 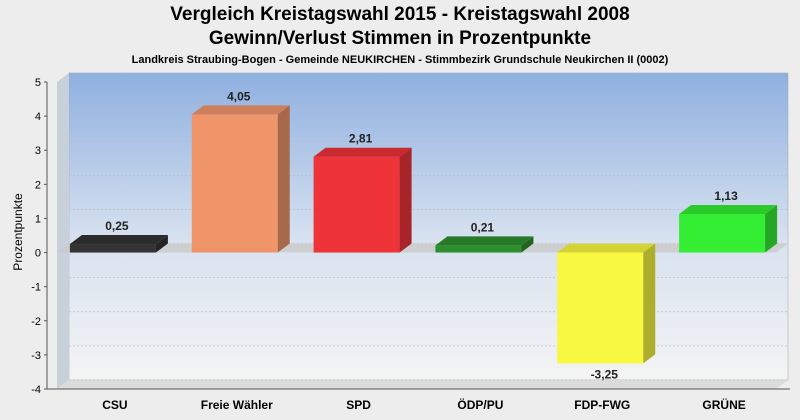 What do you see at coordinates (18, 232) in the screenshot?
I see `y-axis-label: Prozentpunkte` at bounding box center [18, 232].